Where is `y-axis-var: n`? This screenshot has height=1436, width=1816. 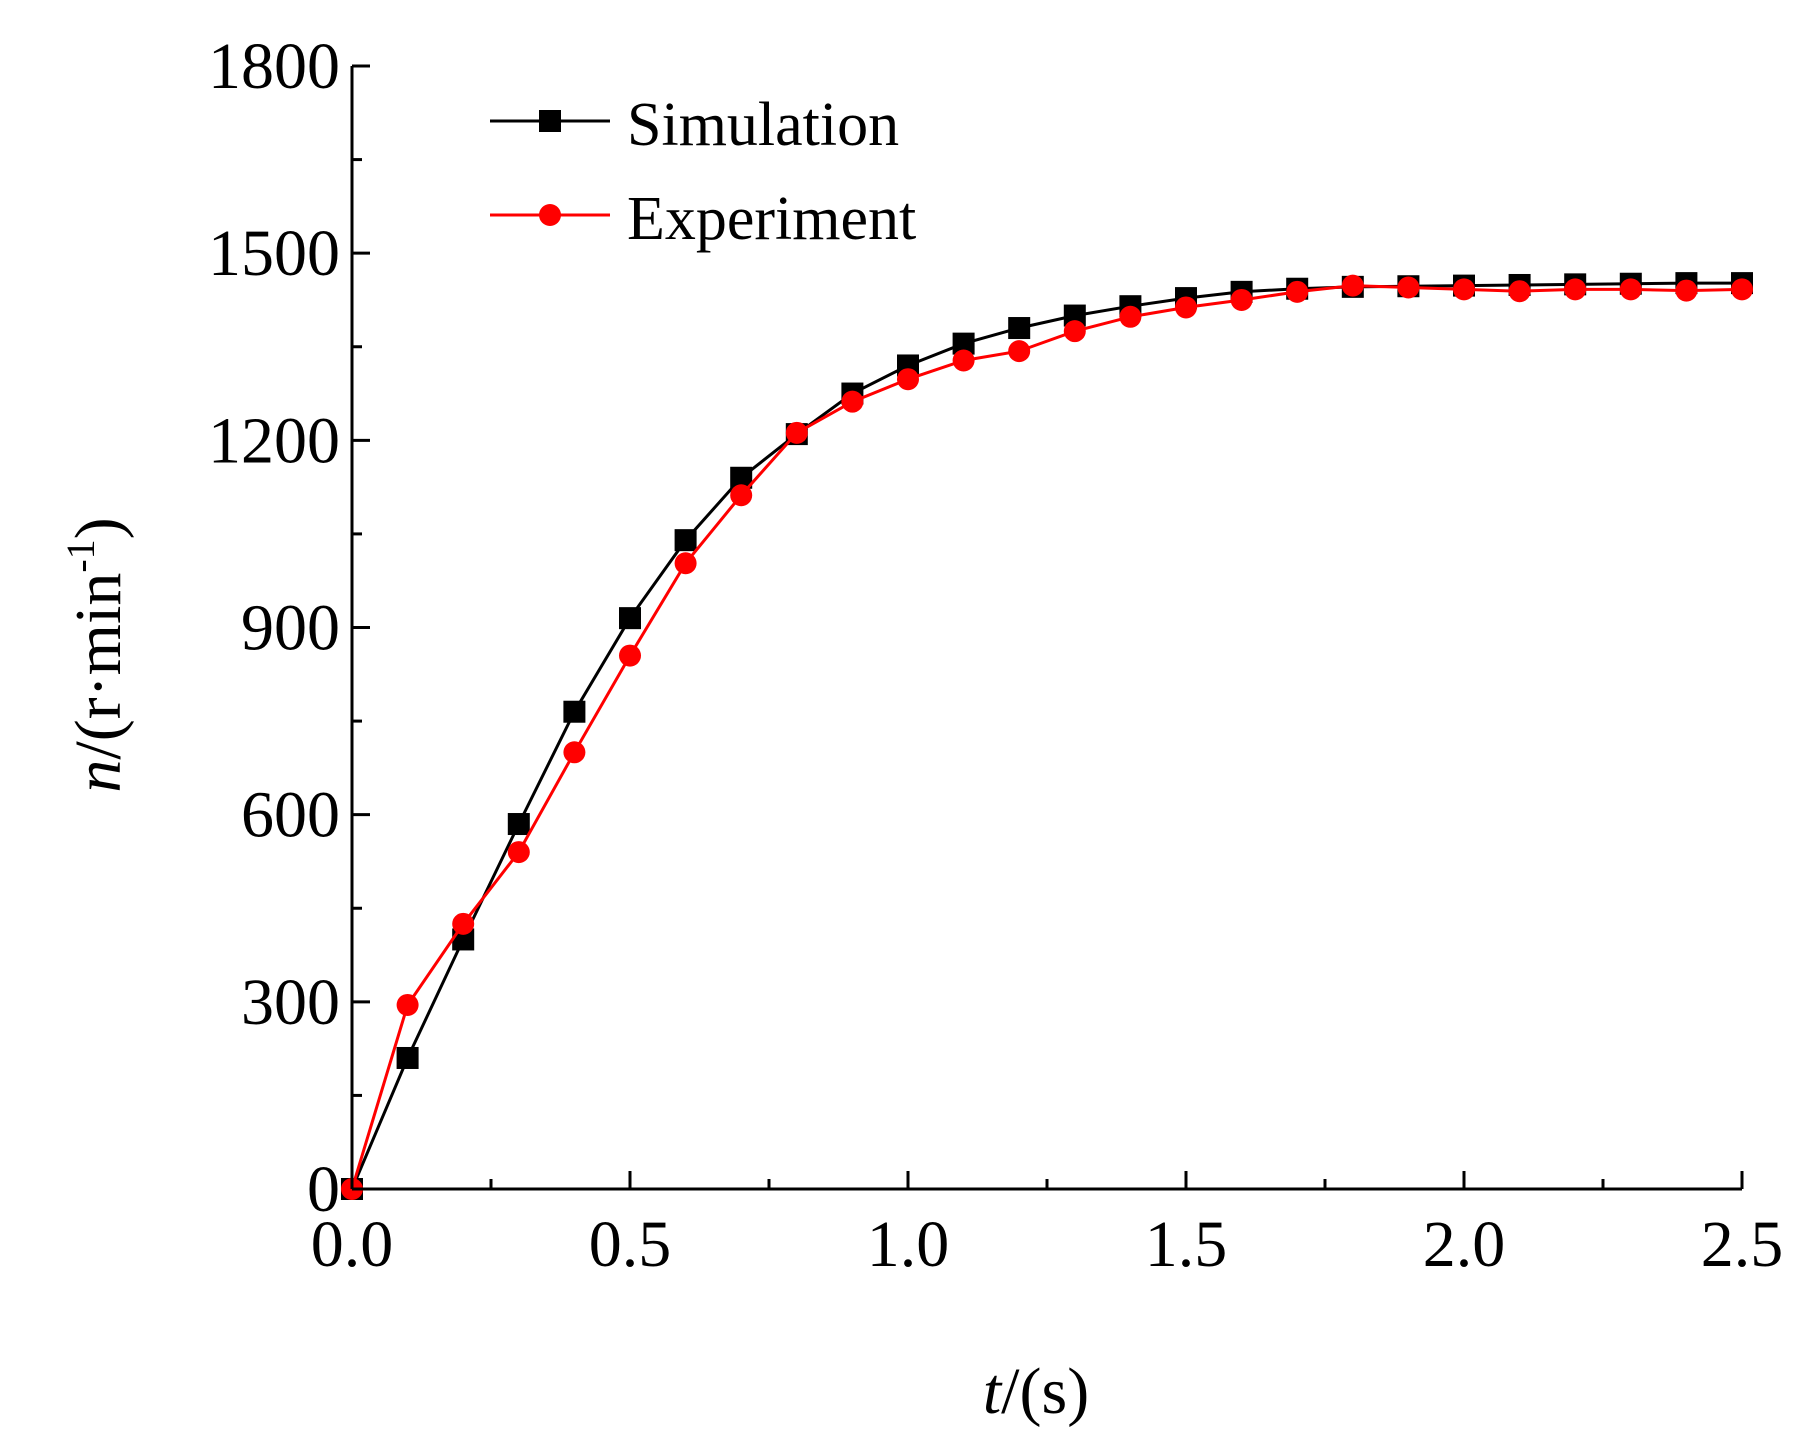 y-axis-var: n is located at coordinates (98, 776).